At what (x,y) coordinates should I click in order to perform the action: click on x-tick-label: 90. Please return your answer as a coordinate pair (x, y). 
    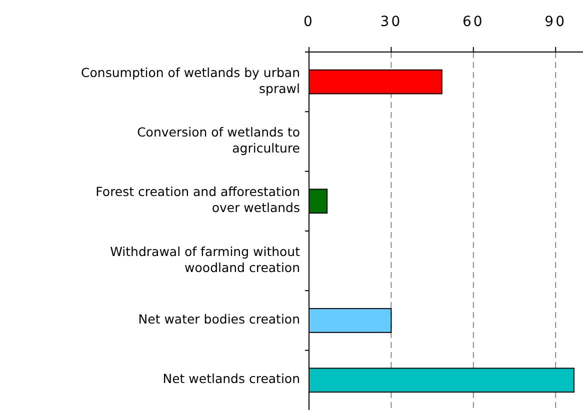
    Looking at the image, I should click on (555, 22).